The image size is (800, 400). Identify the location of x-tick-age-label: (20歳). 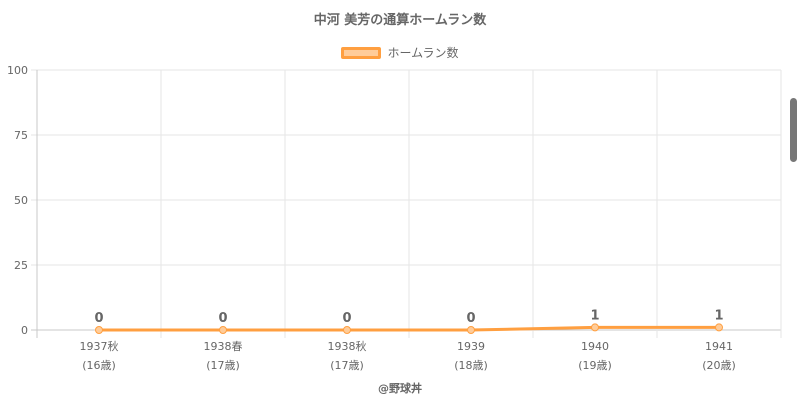
(719, 365).